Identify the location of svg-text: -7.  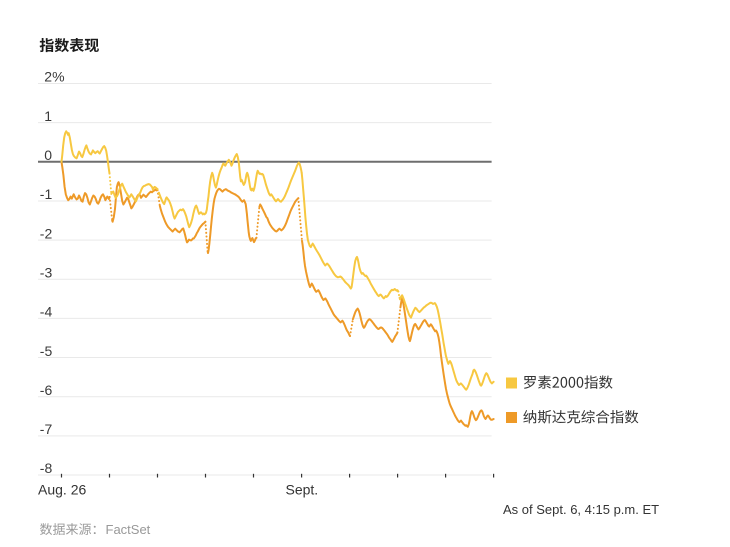
(46, 429).